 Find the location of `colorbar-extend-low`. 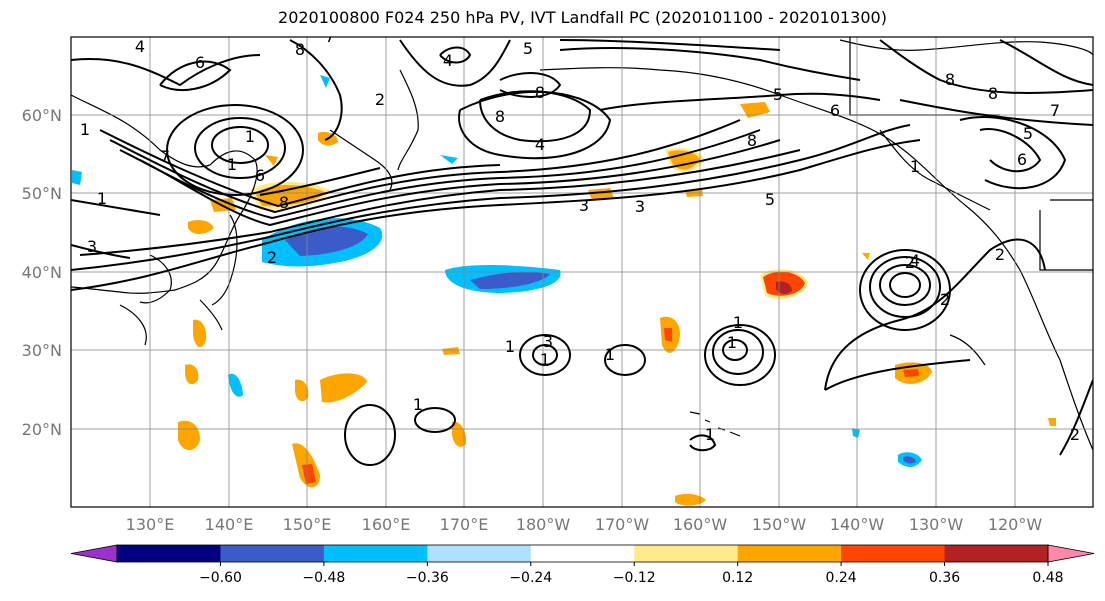

colorbar-extend-low is located at coordinates (94, 553).